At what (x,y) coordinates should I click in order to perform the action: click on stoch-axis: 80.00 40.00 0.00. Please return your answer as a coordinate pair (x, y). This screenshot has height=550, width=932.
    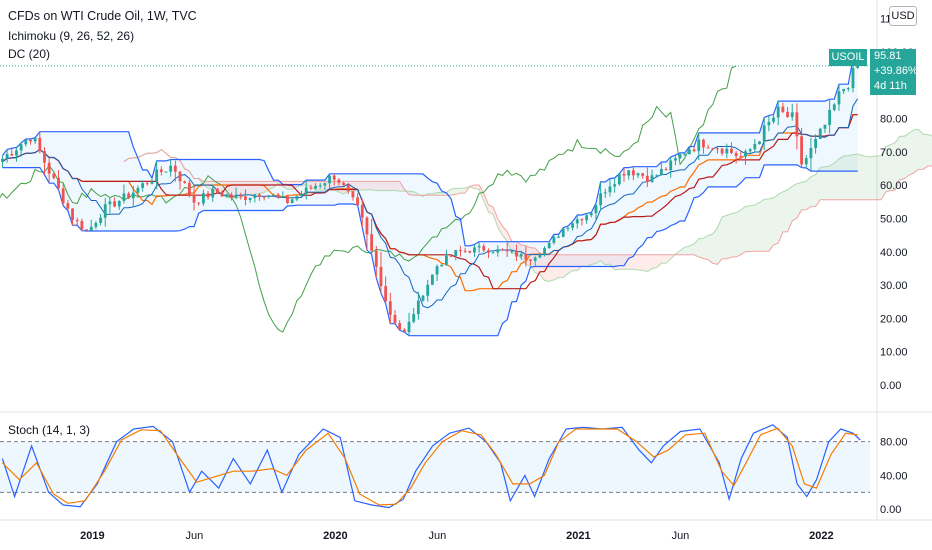
    Looking at the image, I should click on (894, 477).